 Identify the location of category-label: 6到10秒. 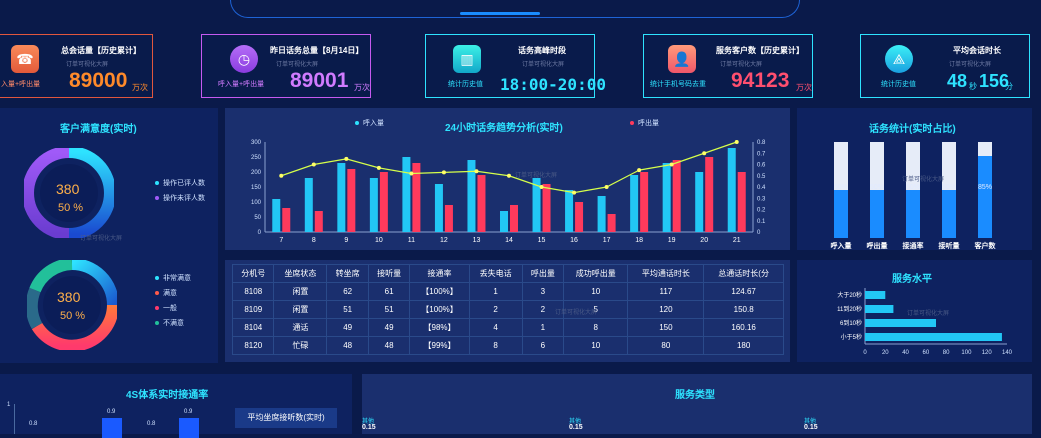
(851, 323).